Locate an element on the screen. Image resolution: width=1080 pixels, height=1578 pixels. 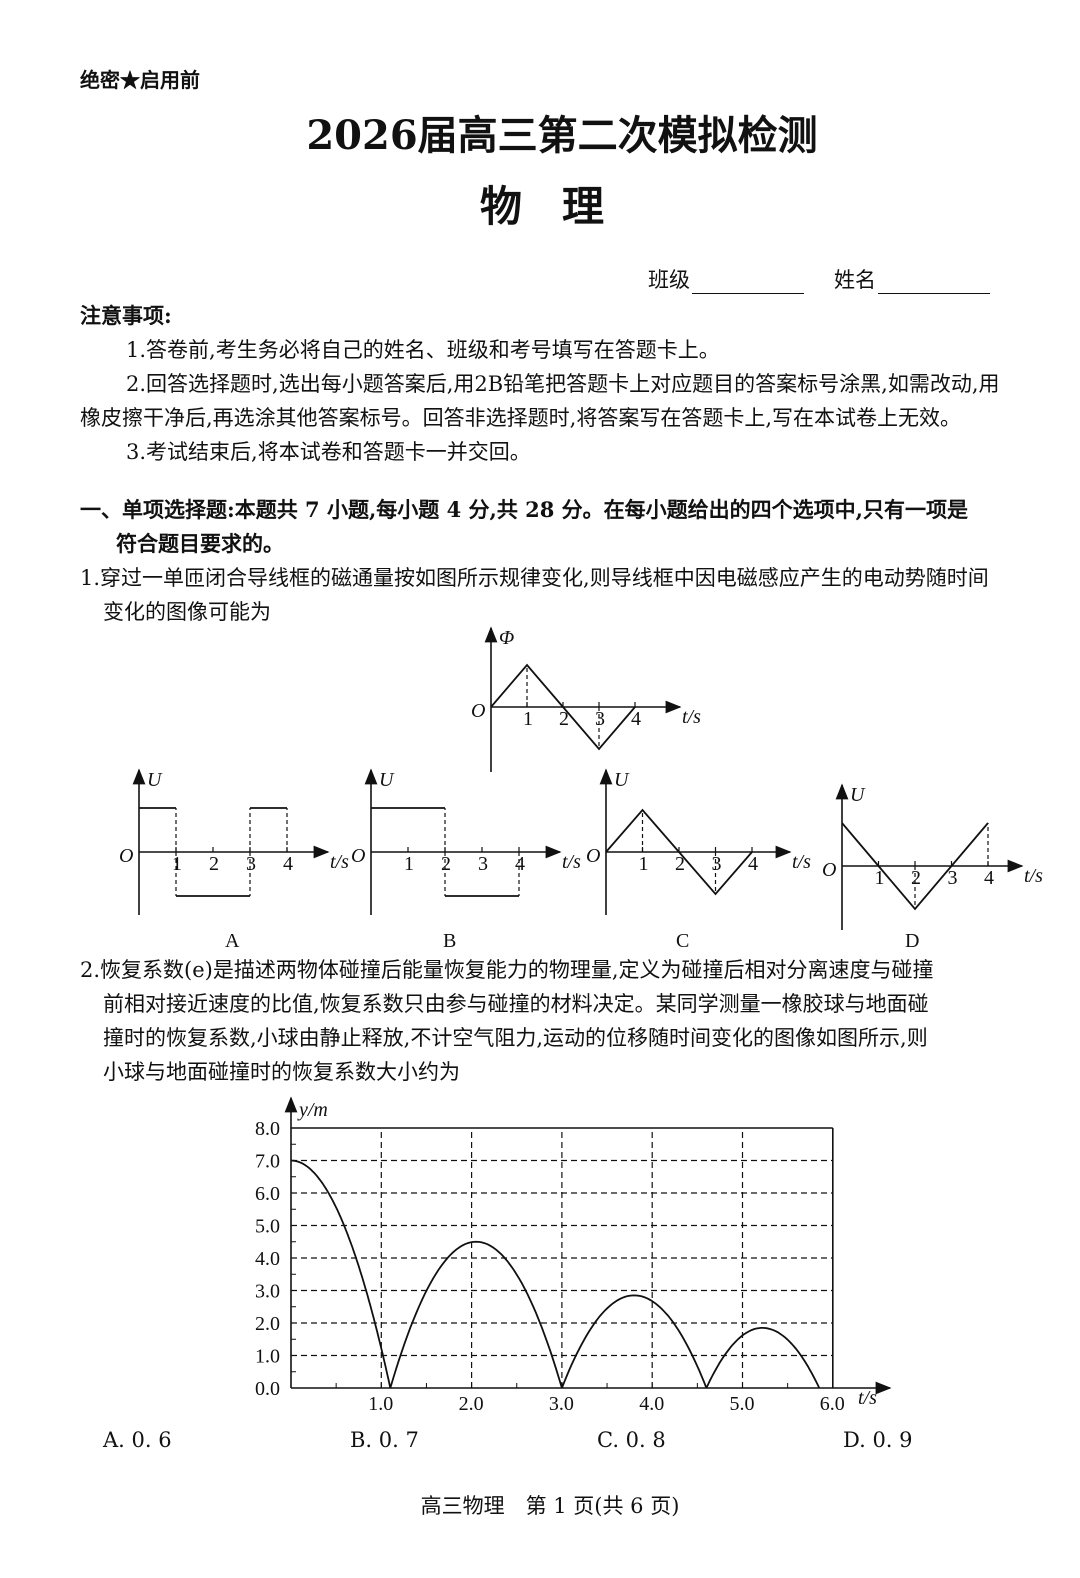
y-tick-label: 1.0 is located at coordinates (267, 1357).